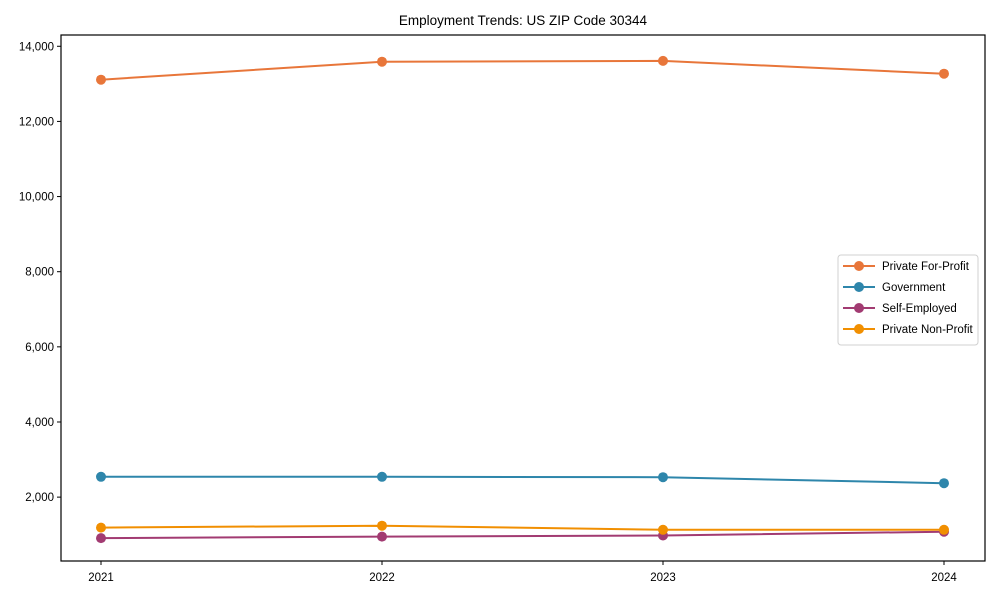 The image size is (1000, 600). I want to click on chart-title: Employment Trends: US ZIP Code 30344, so click(523, 20).